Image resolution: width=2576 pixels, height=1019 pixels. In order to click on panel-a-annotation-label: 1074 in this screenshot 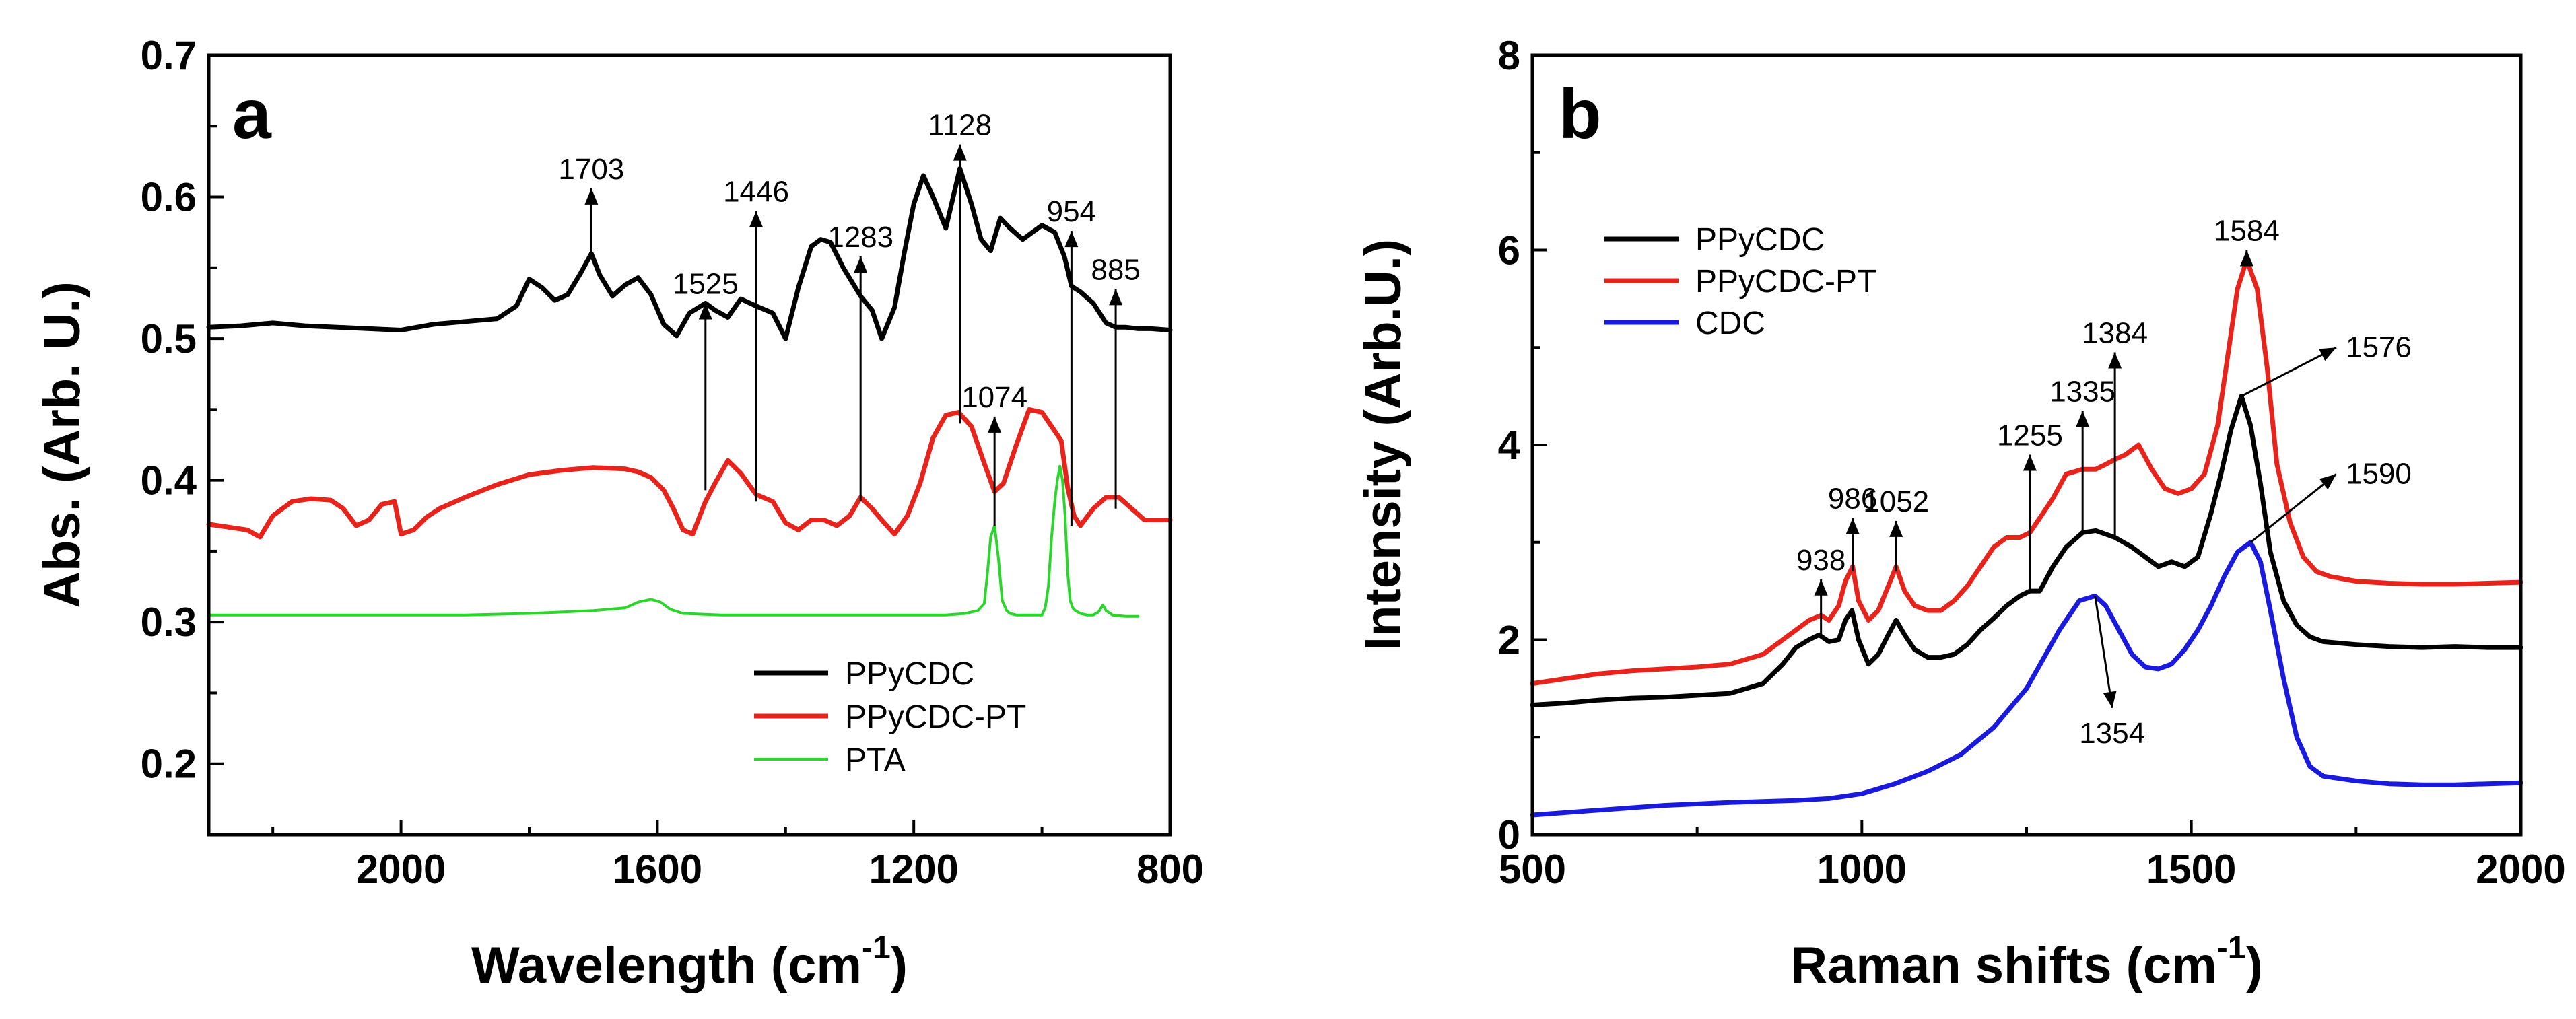, I will do `click(994, 397)`.